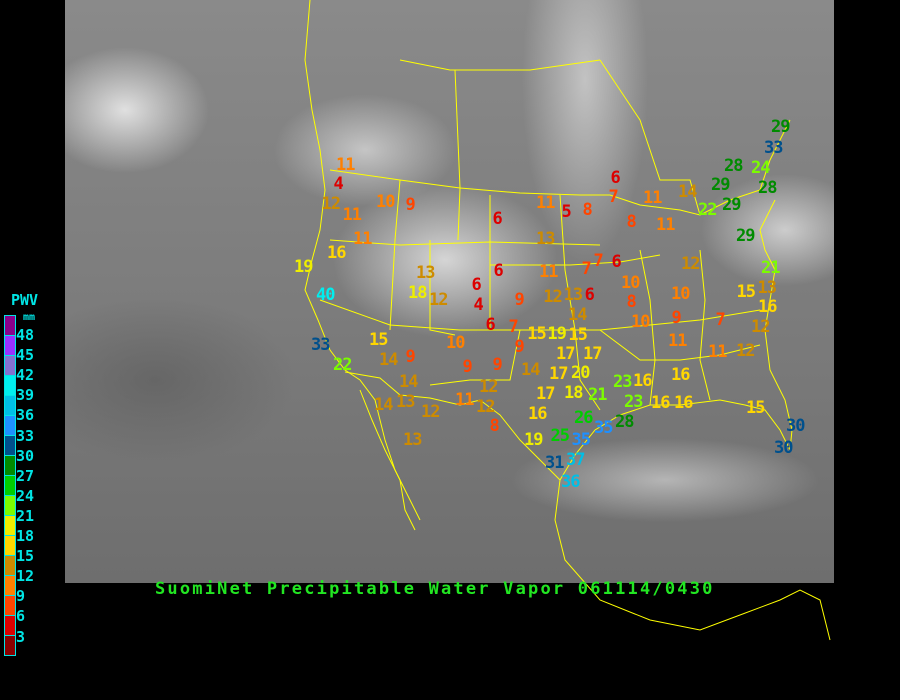 The height and width of the screenshot is (700, 900). What do you see at coordinates (21, 616) in the screenshot?
I see `legend-label: 6` at bounding box center [21, 616].